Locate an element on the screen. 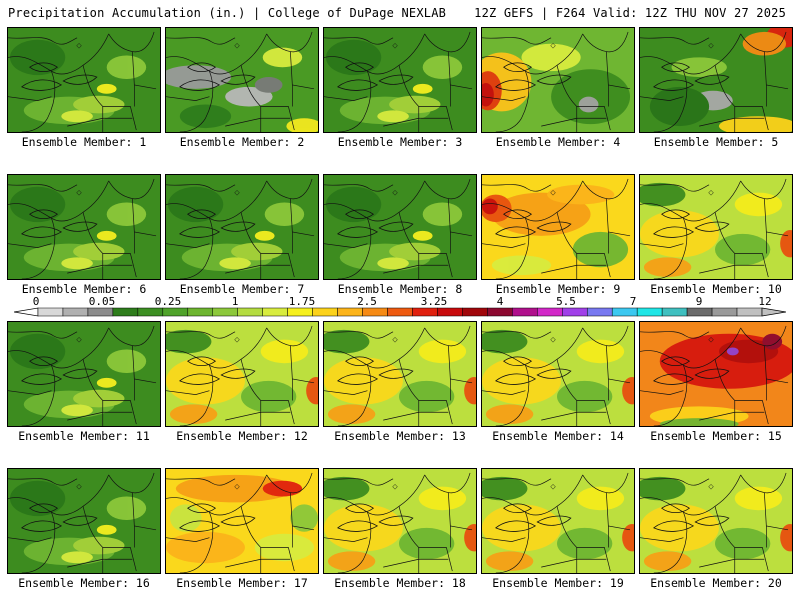 The width and height of the screenshot is (800, 600). ensemble-member-label: Ensemble Member: 17 is located at coordinates (242, 583).